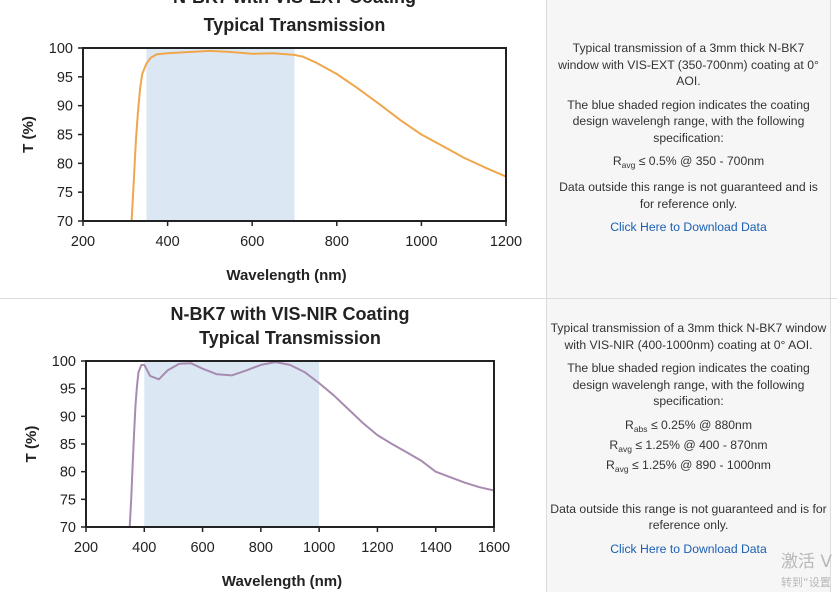 The width and height of the screenshot is (837, 596). What do you see at coordinates (290, 314) in the screenshot?
I see `chart-title: N-BK7 with VIS-NIR Coating` at bounding box center [290, 314].